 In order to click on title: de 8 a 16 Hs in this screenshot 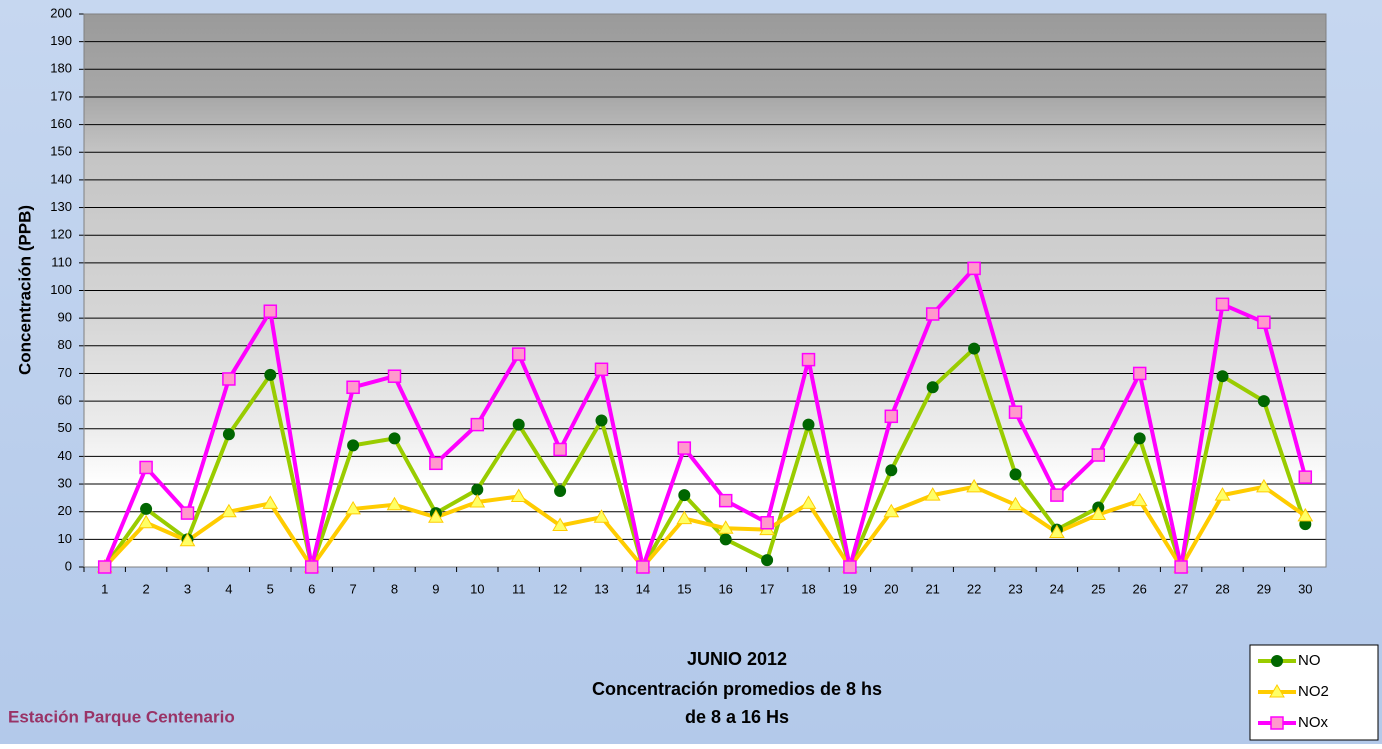, I will do `click(737, 717)`.